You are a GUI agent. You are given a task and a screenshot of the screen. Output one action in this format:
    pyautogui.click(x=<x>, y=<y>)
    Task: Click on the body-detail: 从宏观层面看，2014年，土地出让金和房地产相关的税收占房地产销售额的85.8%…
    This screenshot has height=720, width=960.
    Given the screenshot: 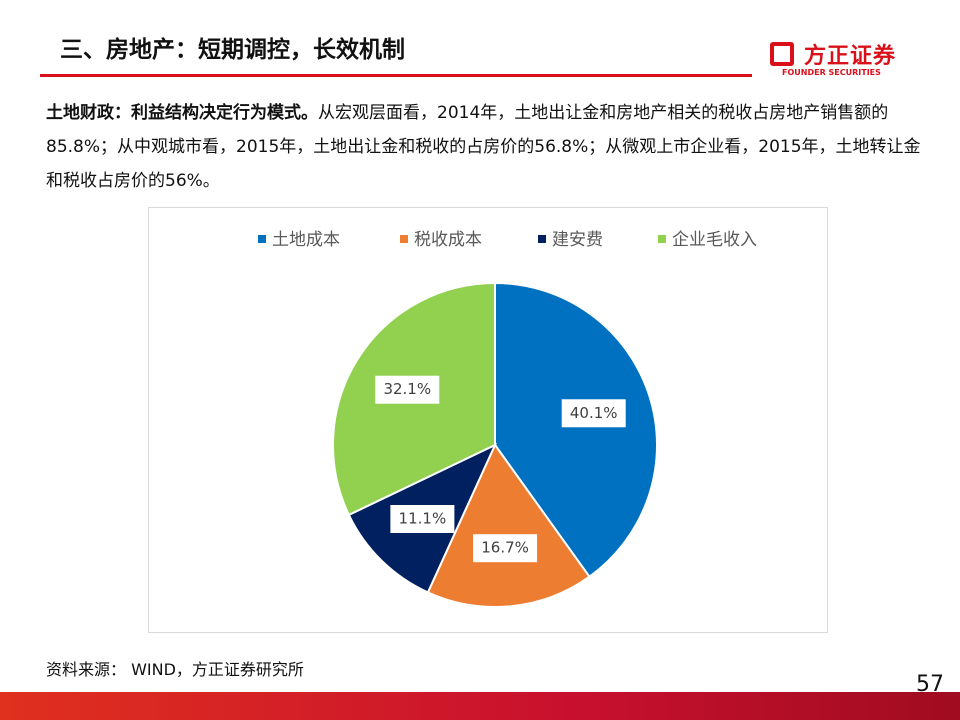 What is the action you would take?
    pyautogui.click(x=483, y=147)
    